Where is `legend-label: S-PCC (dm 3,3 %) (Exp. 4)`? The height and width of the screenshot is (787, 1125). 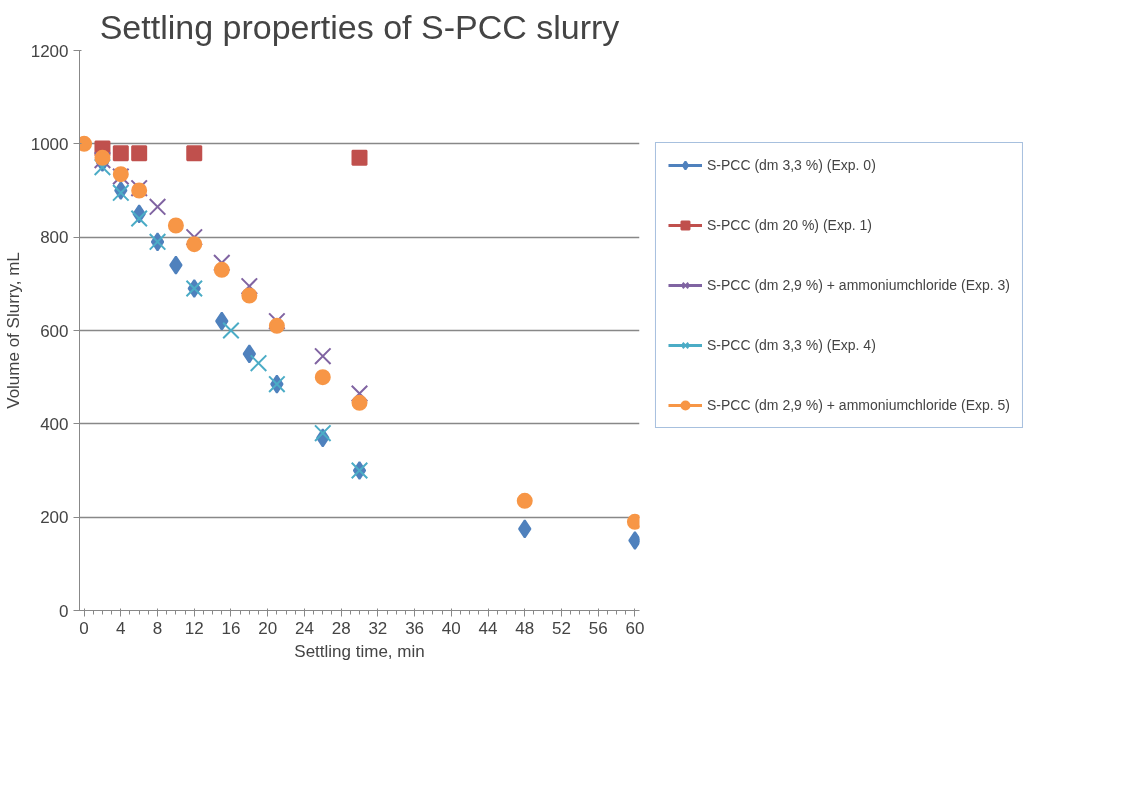 legend-label: S-PCC (dm 3,3 %) (Exp. 4) is located at coordinates (791, 344).